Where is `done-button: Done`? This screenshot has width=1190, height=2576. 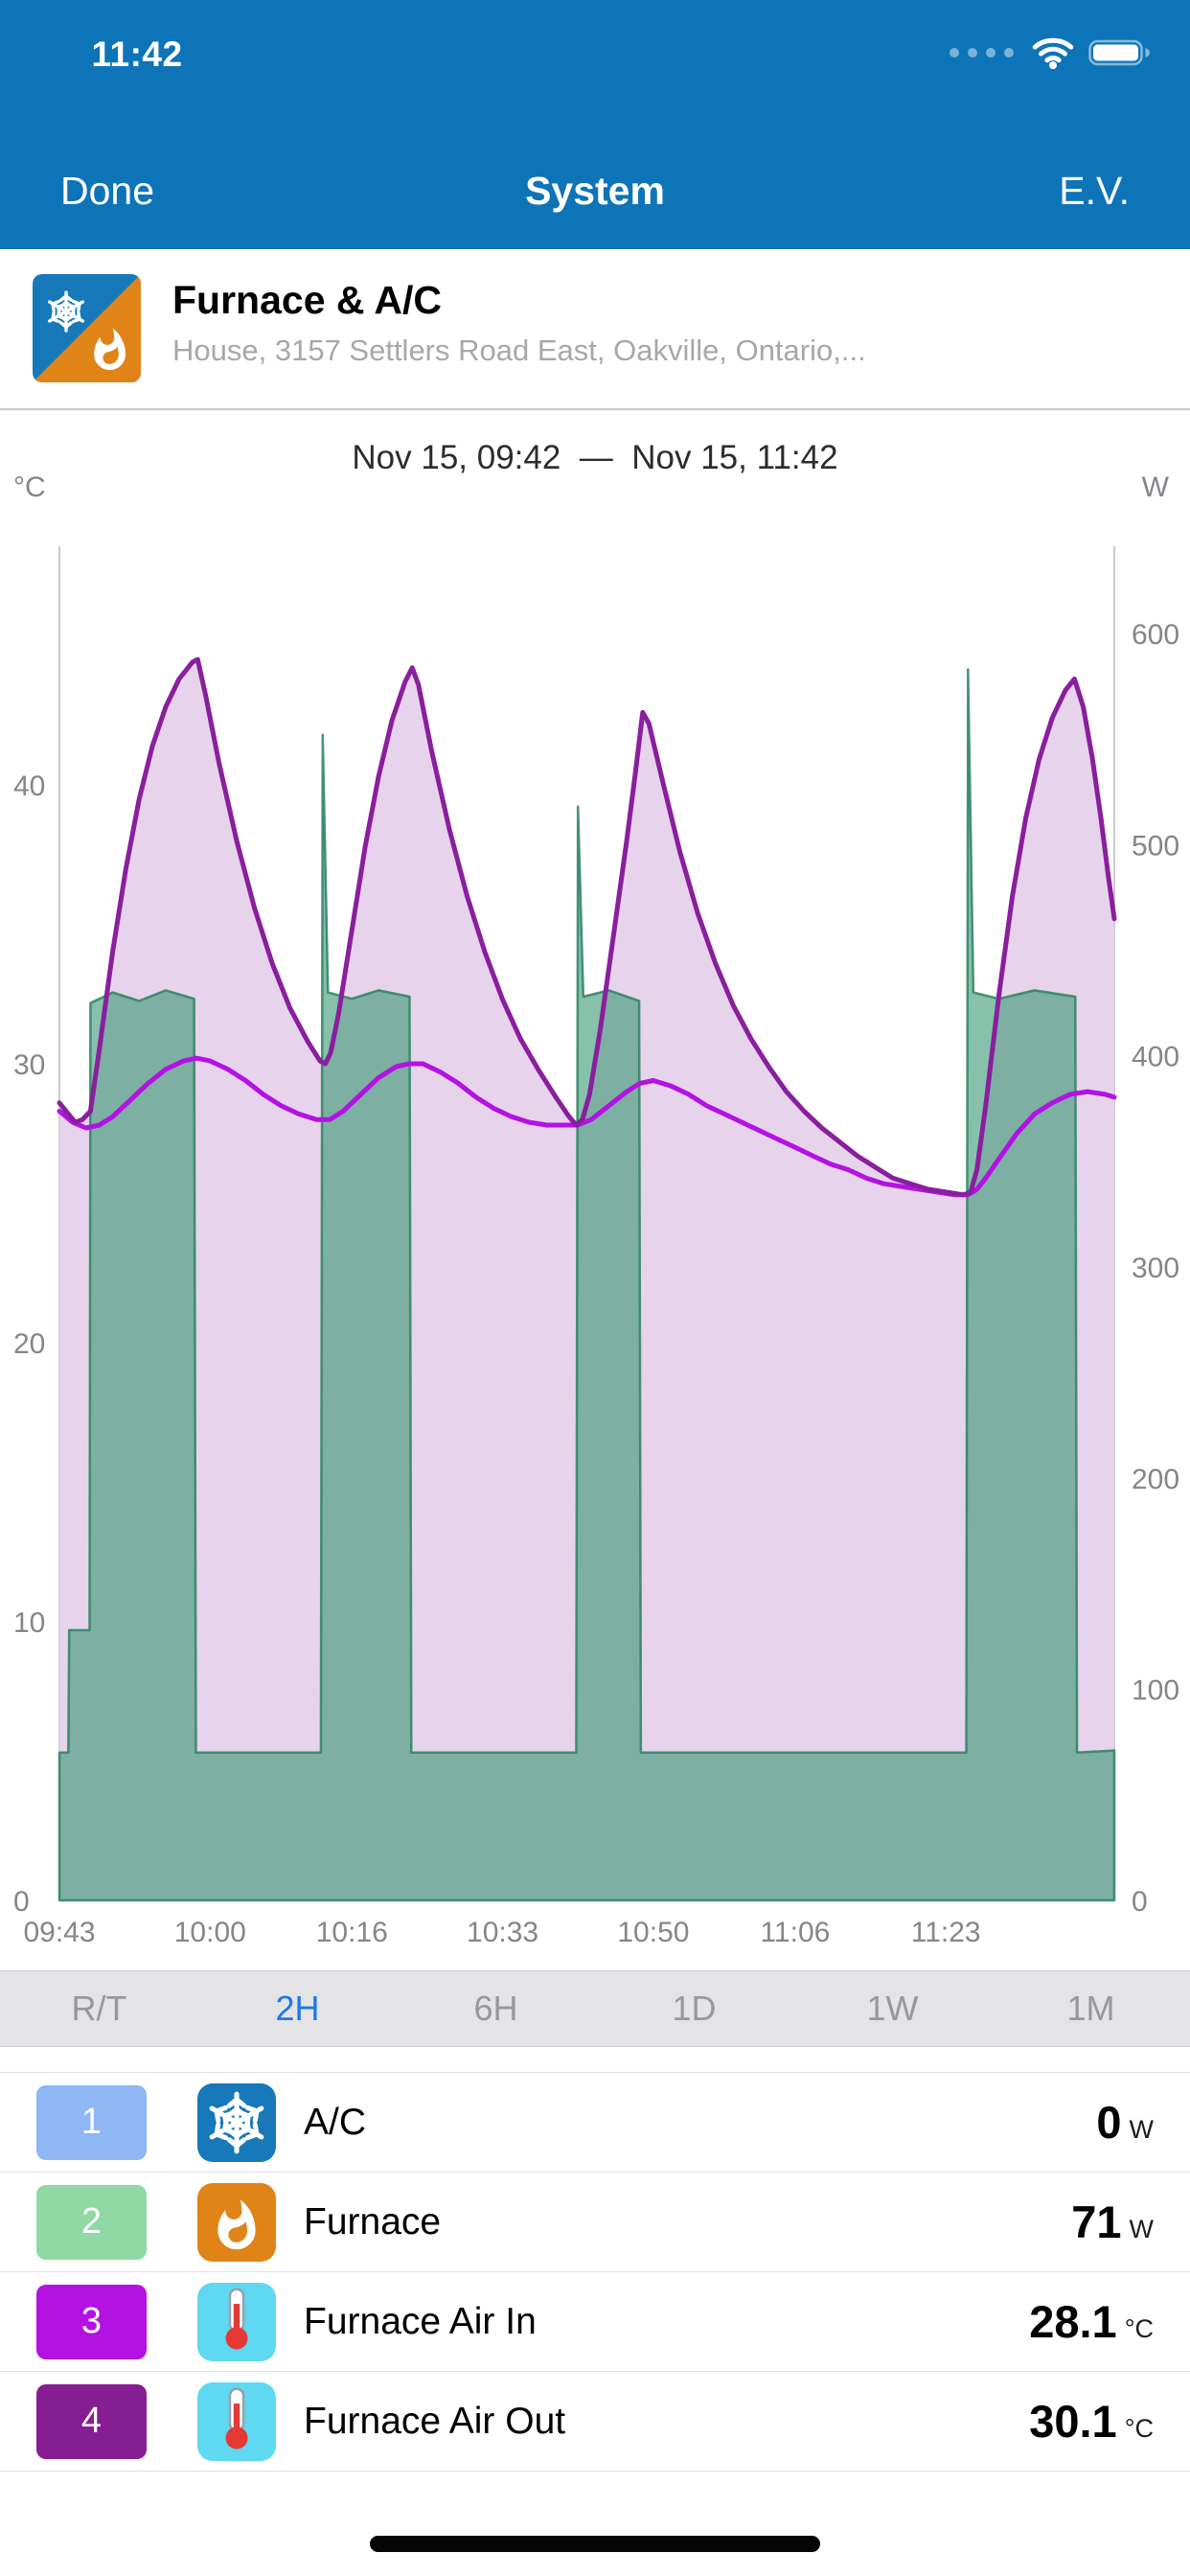
done-button: Done is located at coordinates (107, 191).